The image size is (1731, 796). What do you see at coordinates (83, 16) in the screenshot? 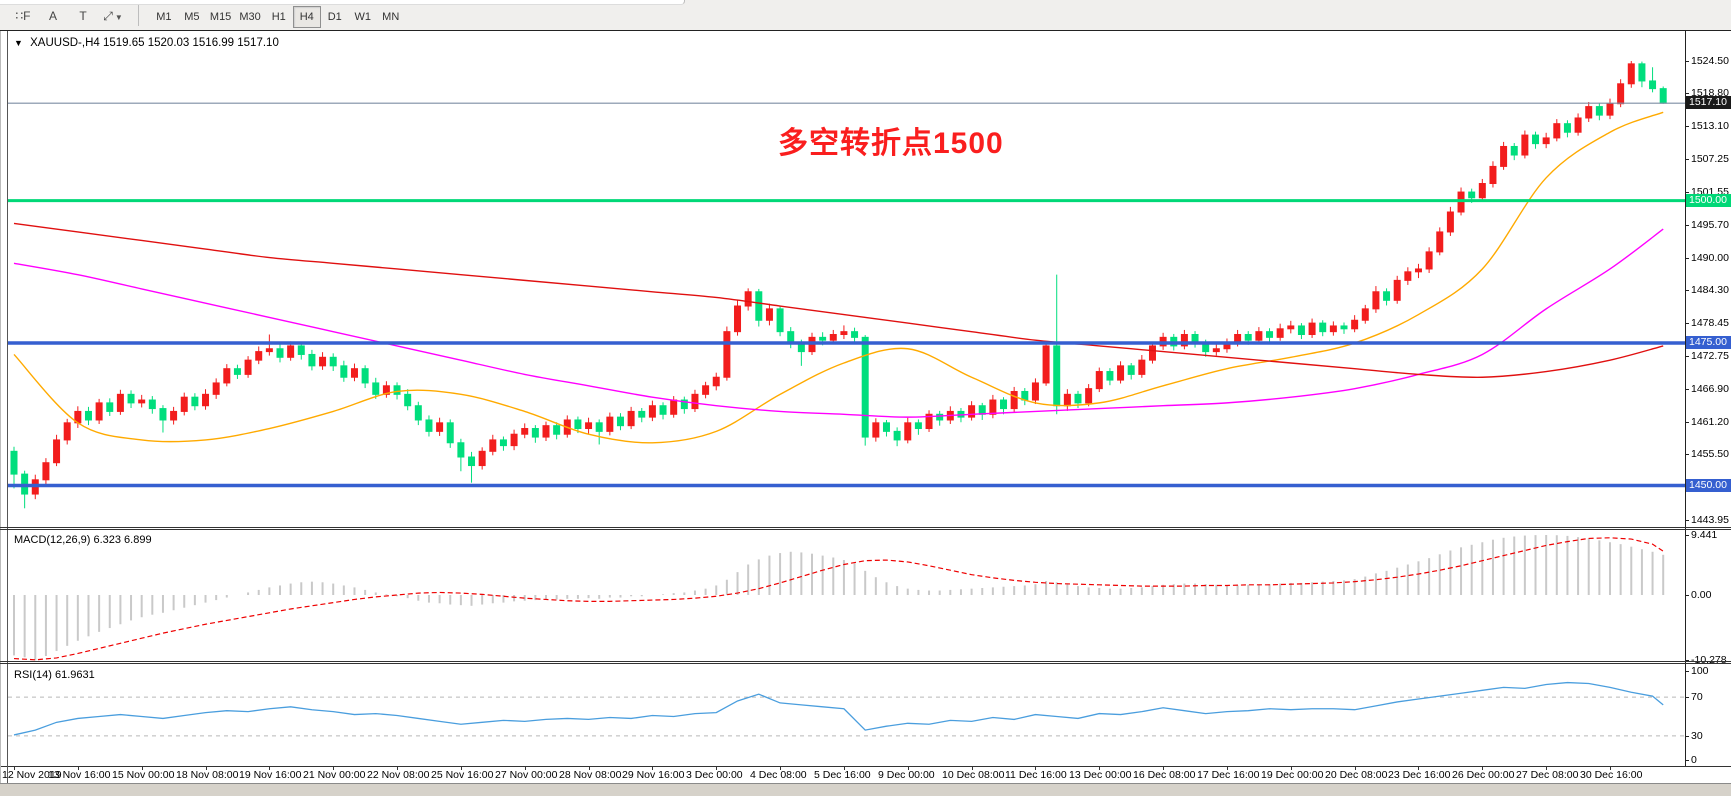
I see `text-label-icon: T` at bounding box center [83, 16].